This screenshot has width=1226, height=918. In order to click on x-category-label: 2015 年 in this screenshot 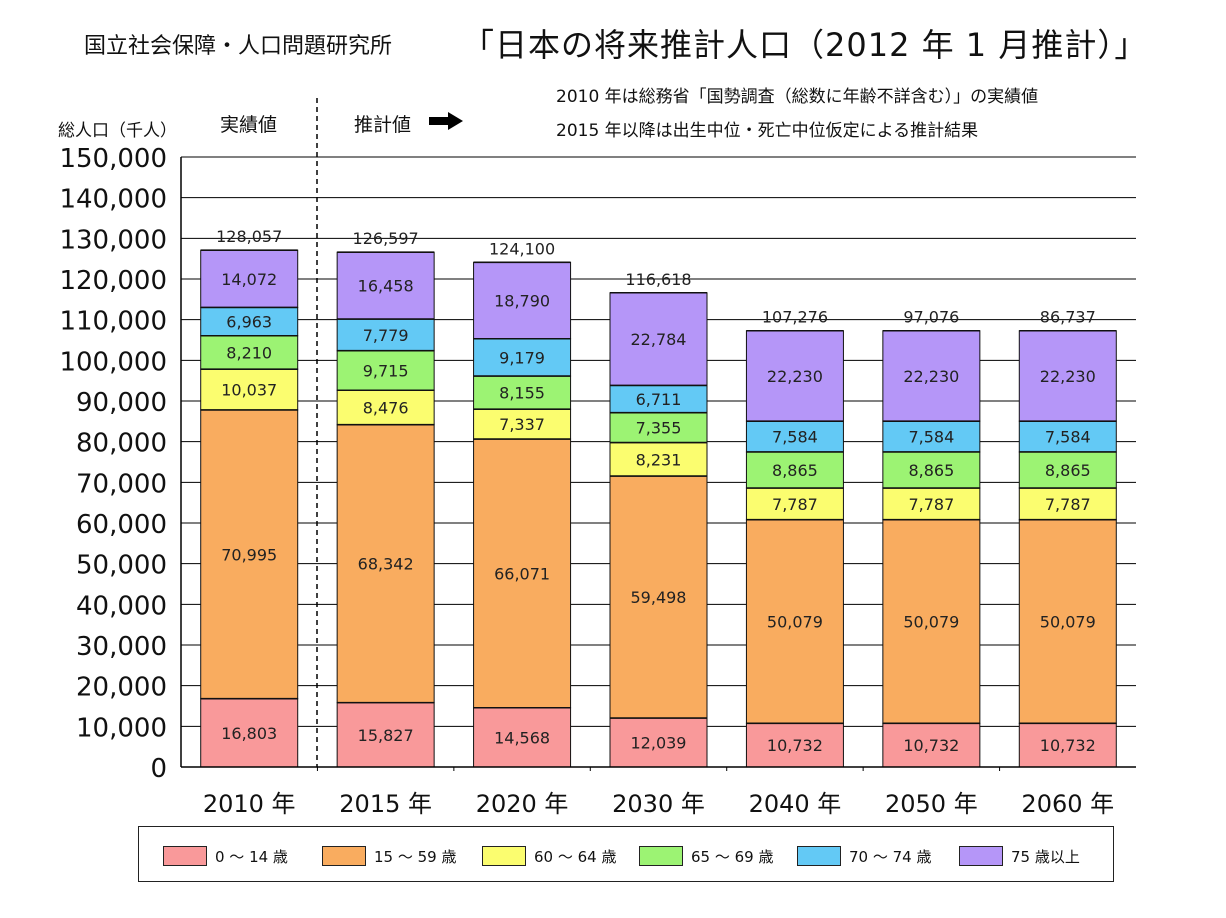, I will do `click(385, 804)`.